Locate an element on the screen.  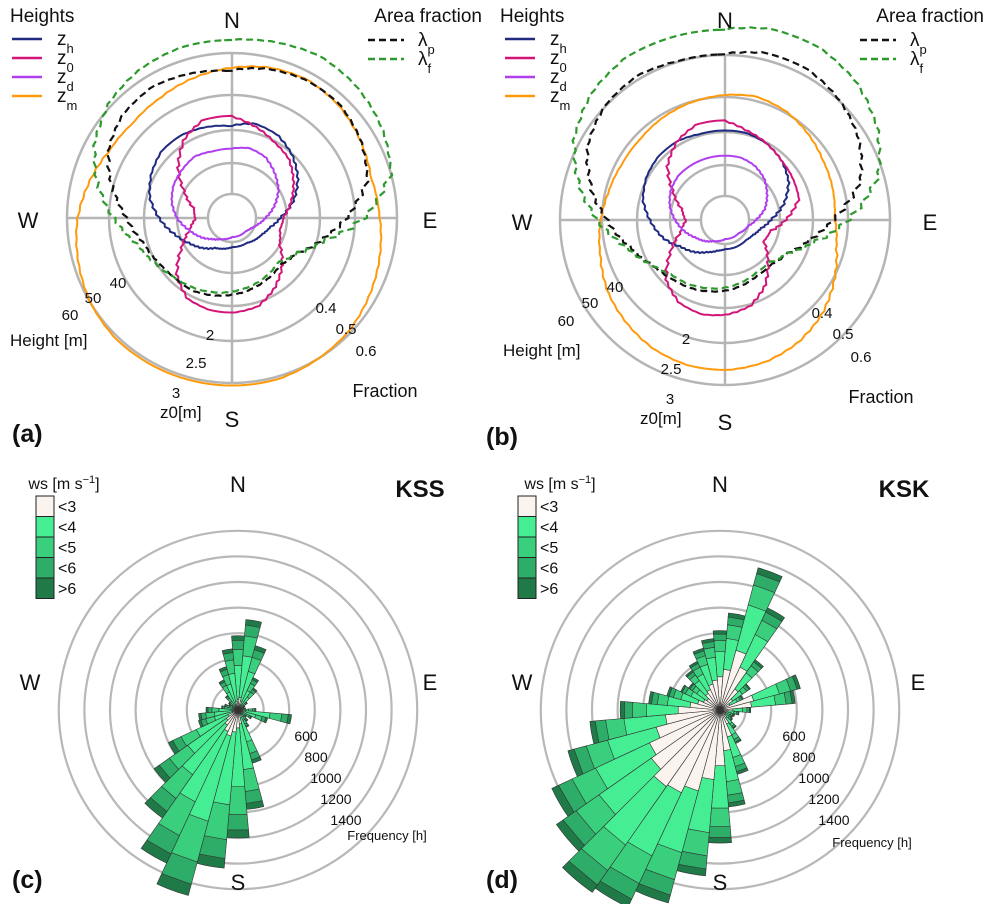
radial-tick-1200: 1200 is located at coordinates (823, 799).